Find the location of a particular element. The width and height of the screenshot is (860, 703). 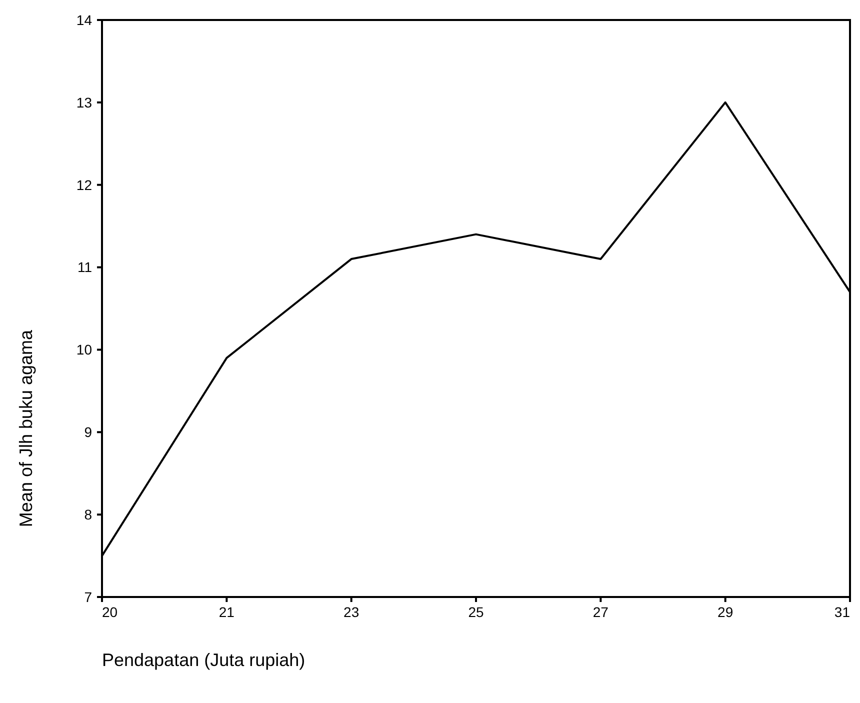

y-tick-label: 10 is located at coordinates (84, 350).